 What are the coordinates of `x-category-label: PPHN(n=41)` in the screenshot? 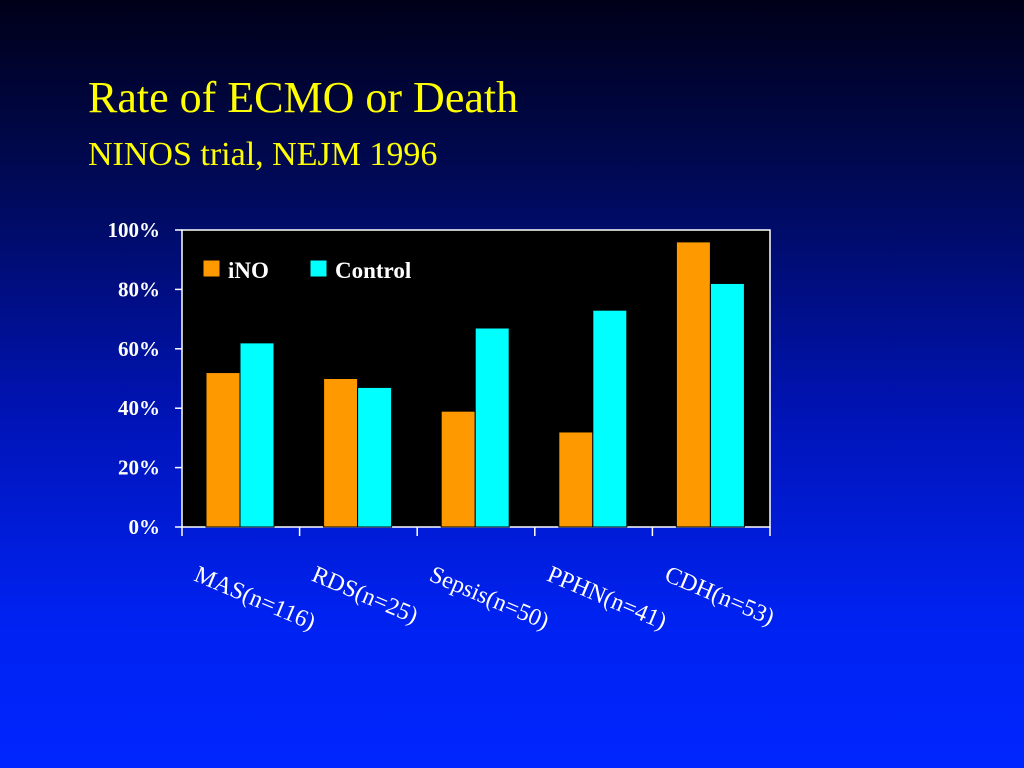 It's located at (606, 599).